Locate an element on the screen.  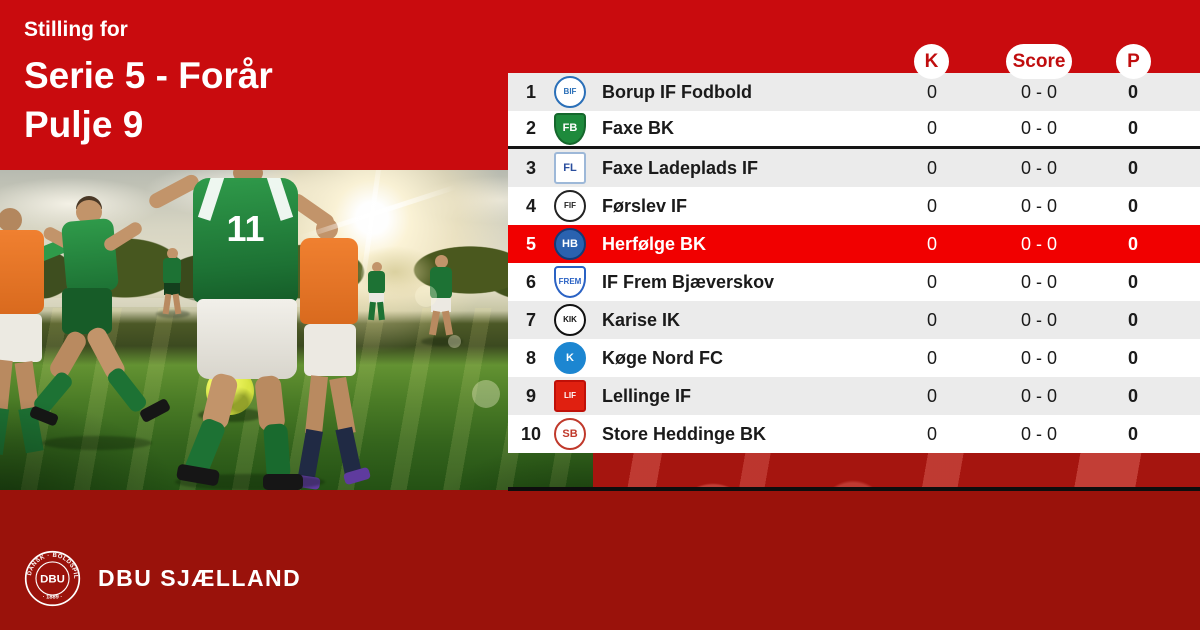
club-logo: HB is located at coordinates (570, 244).